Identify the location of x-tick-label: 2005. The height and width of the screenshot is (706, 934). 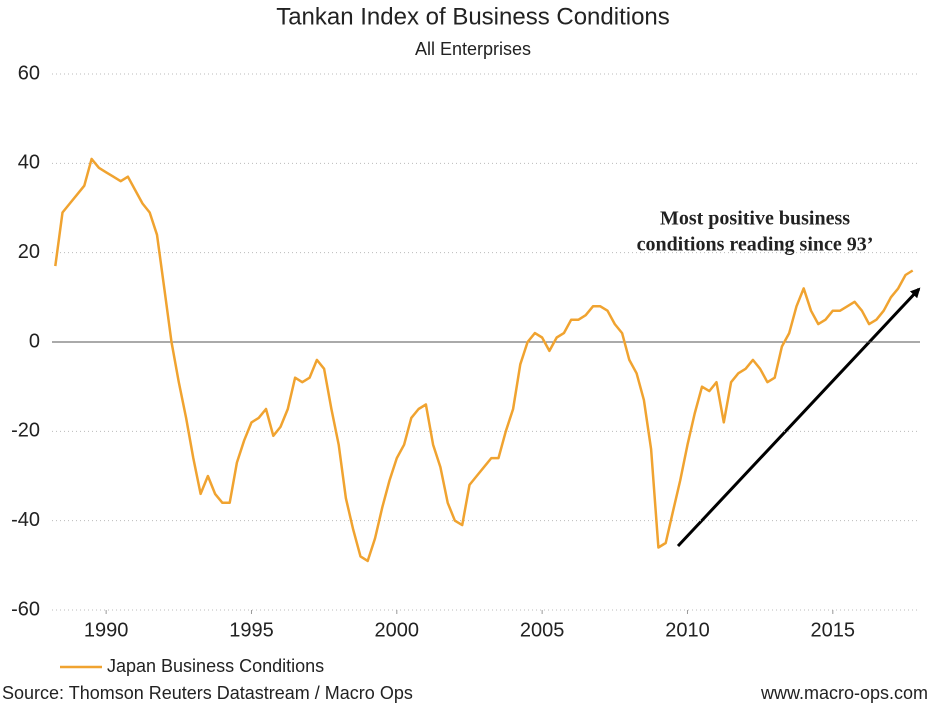
(542, 630).